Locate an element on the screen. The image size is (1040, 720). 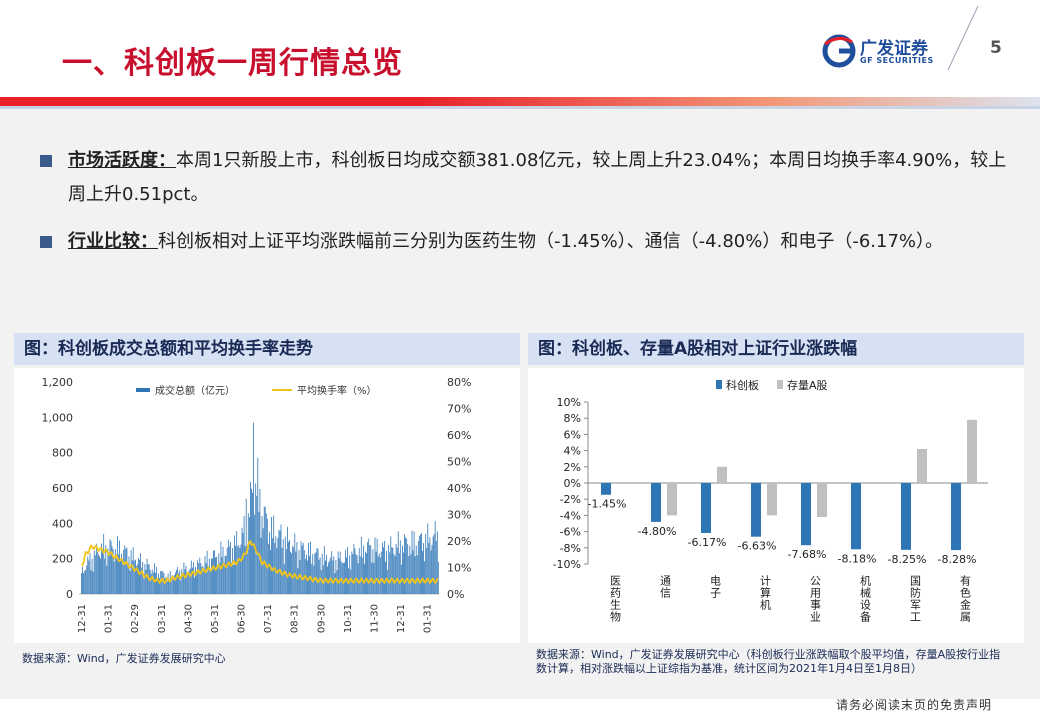
y-right-tick-label: 60% is located at coordinates (459, 435).